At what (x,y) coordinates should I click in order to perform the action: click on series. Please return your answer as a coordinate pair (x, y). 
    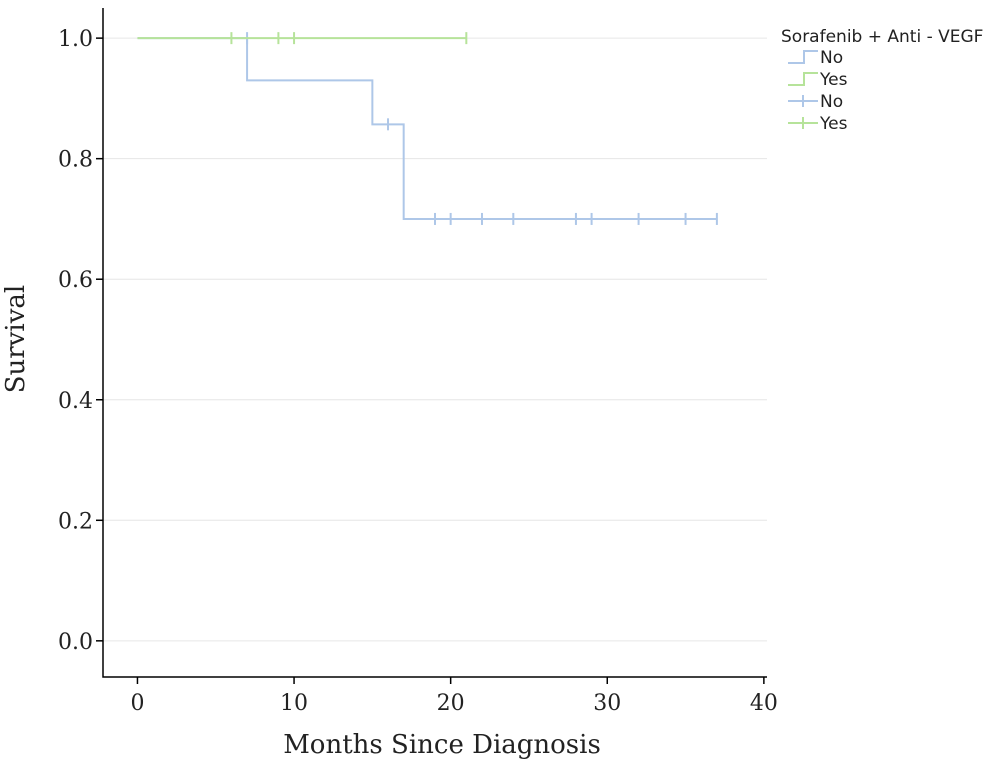
    Looking at the image, I should click on (427, 128).